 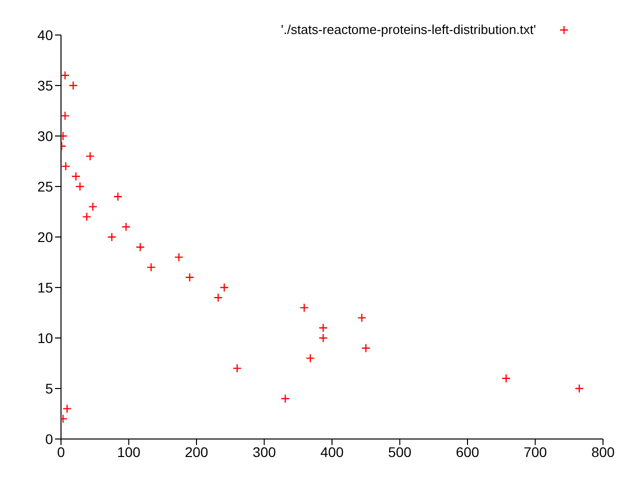 What do you see at coordinates (45, 236) in the screenshot?
I see `y-tick-label: 20` at bounding box center [45, 236].